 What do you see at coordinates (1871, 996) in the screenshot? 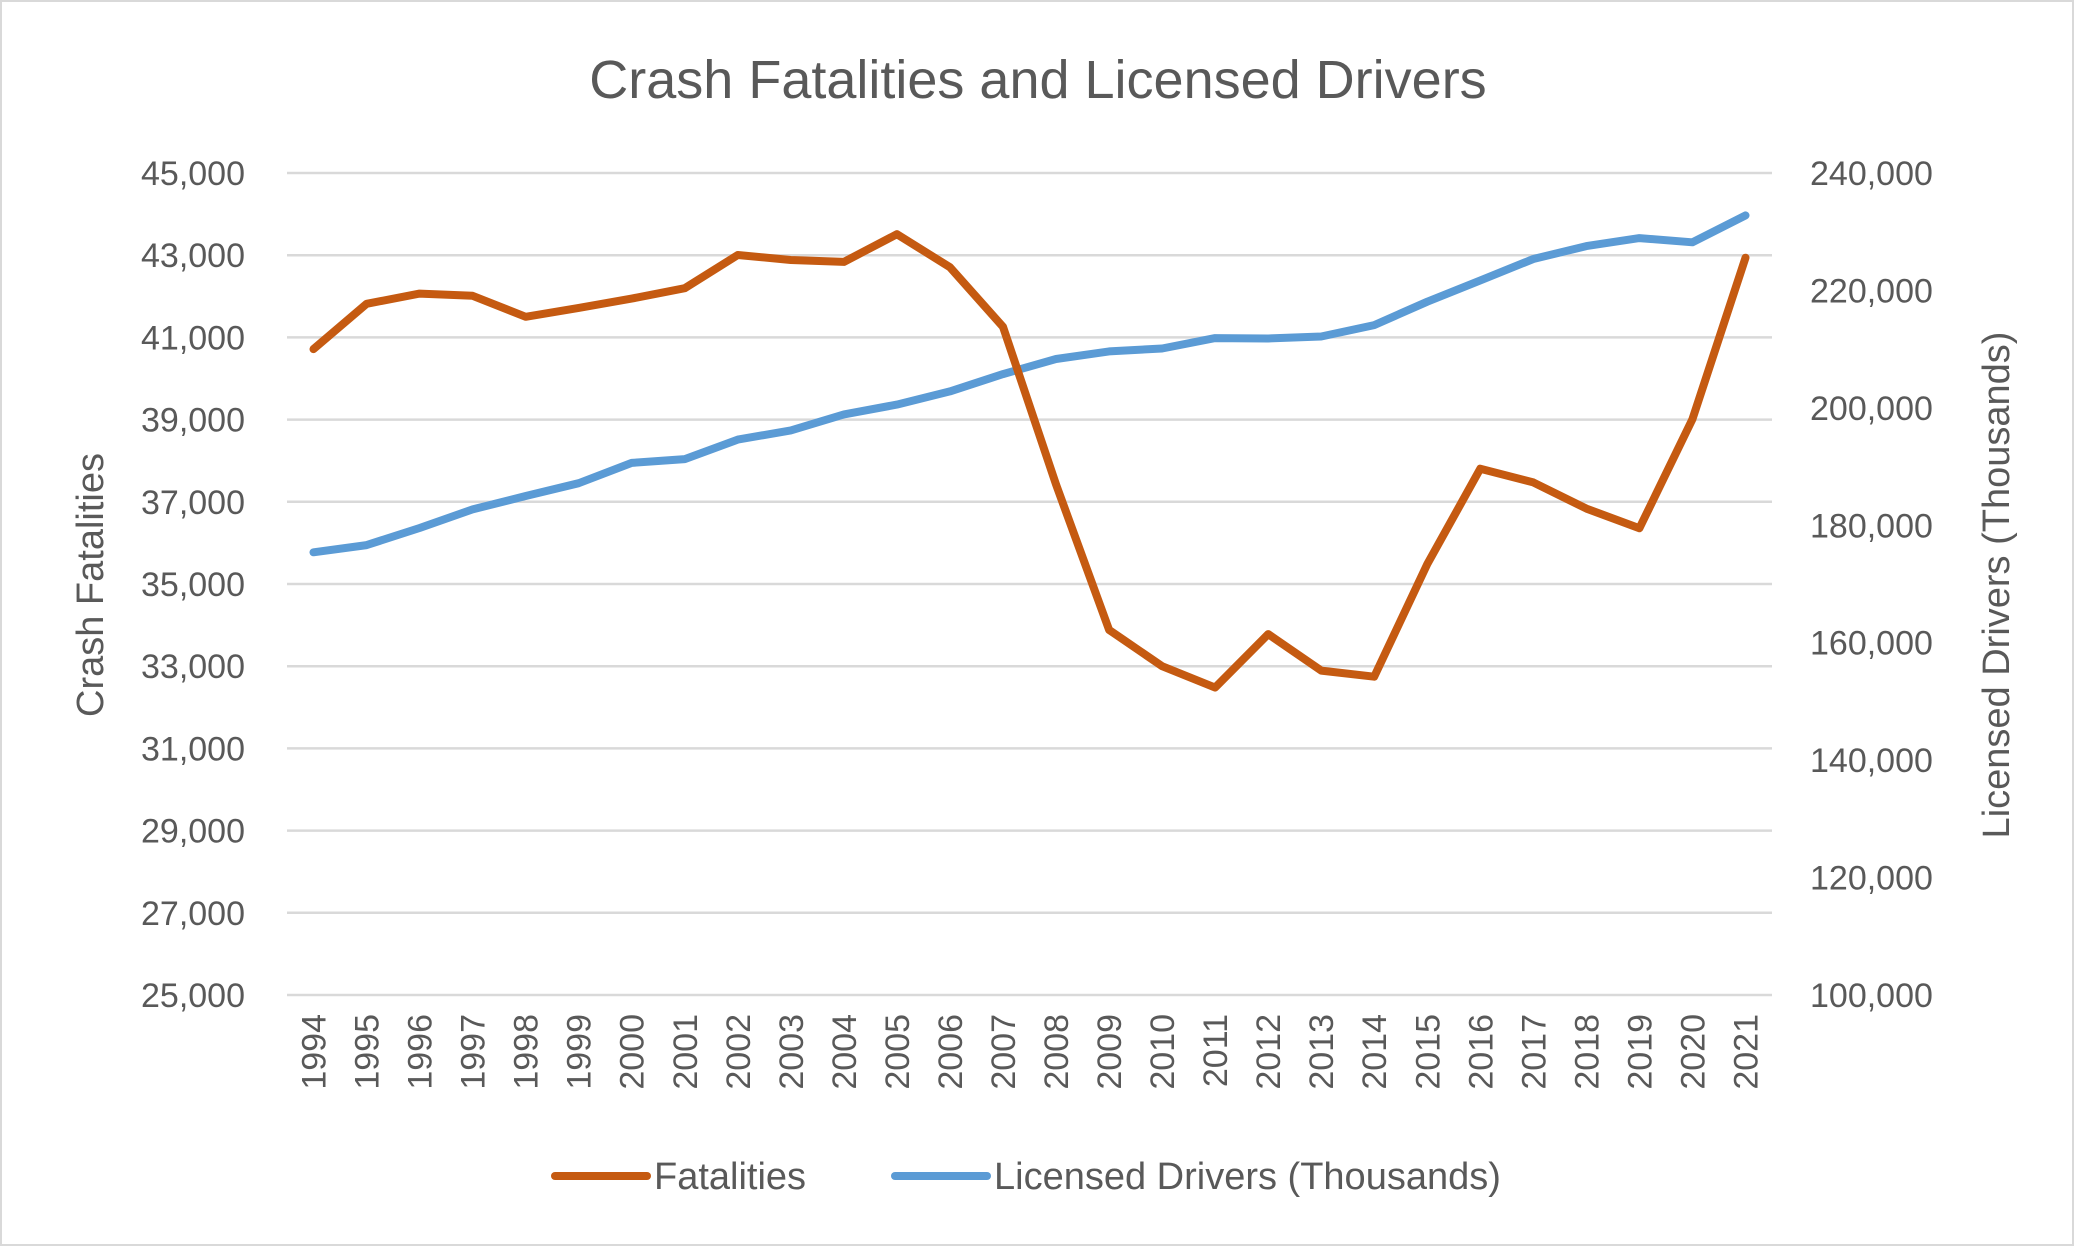
I see `right-tick-label: 100,000` at bounding box center [1871, 996].